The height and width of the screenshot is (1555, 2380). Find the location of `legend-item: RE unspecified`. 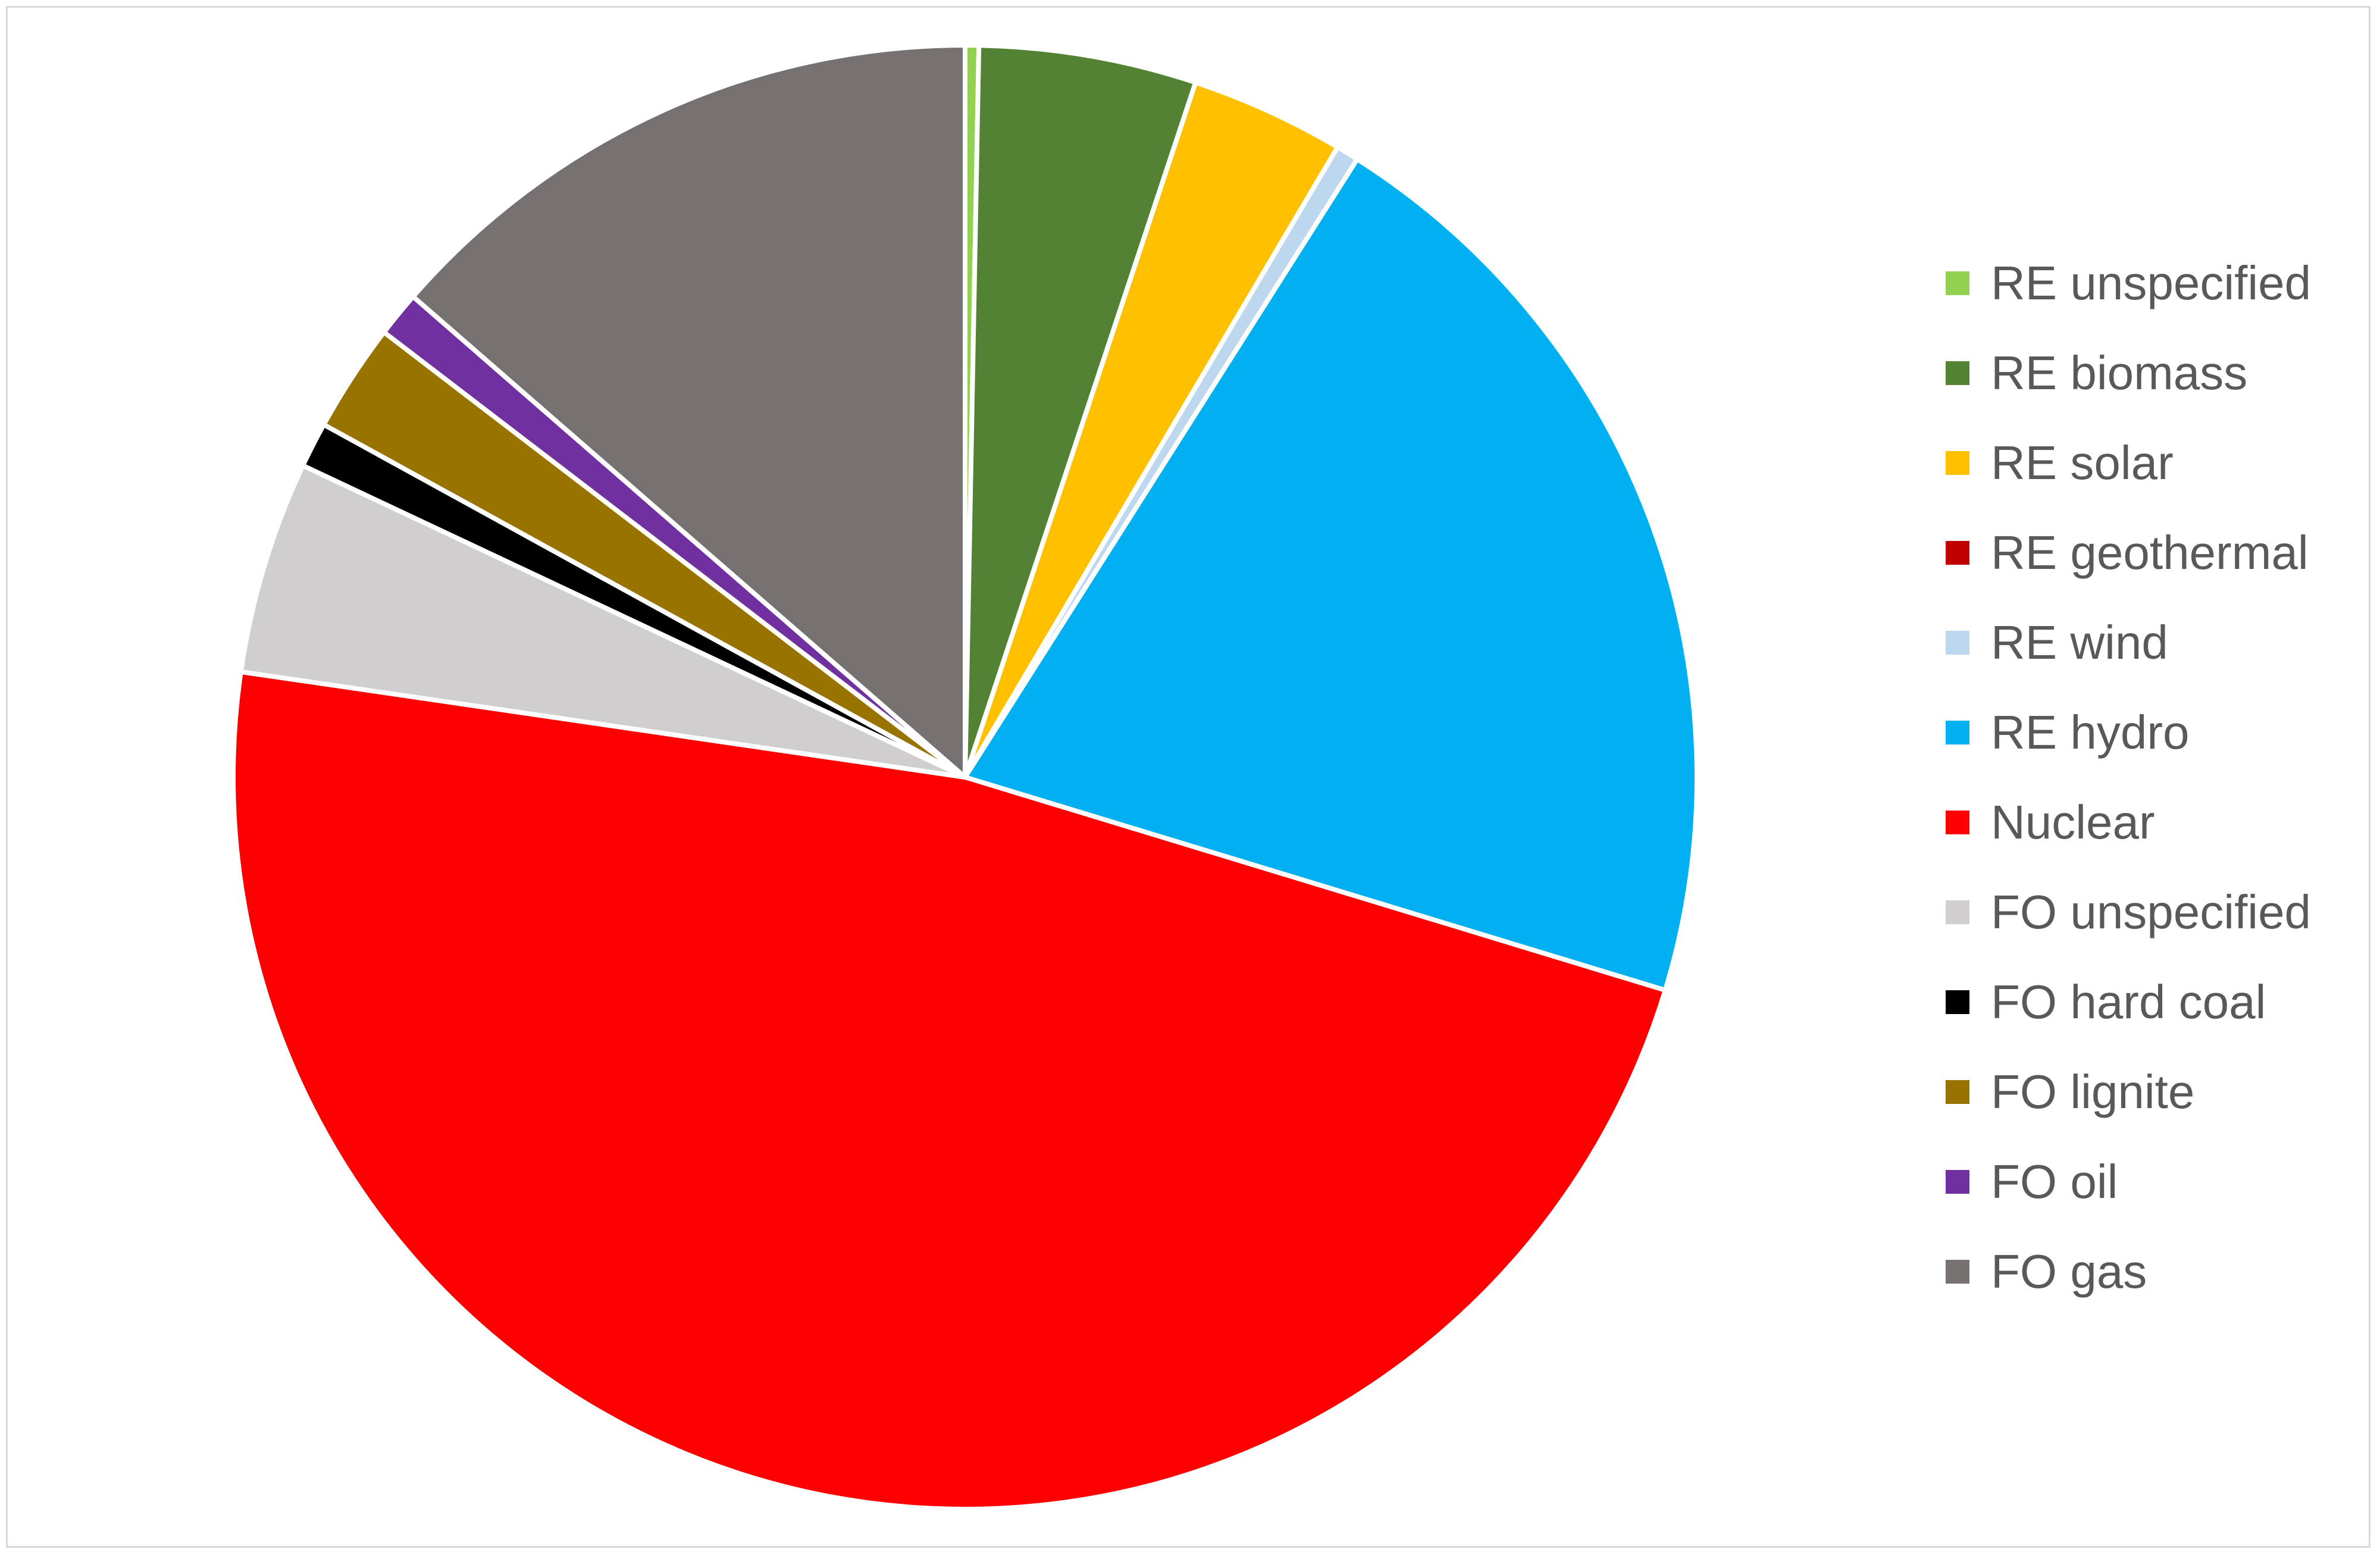

legend-item: RE unspecified is located at coordinates (2128, 283).